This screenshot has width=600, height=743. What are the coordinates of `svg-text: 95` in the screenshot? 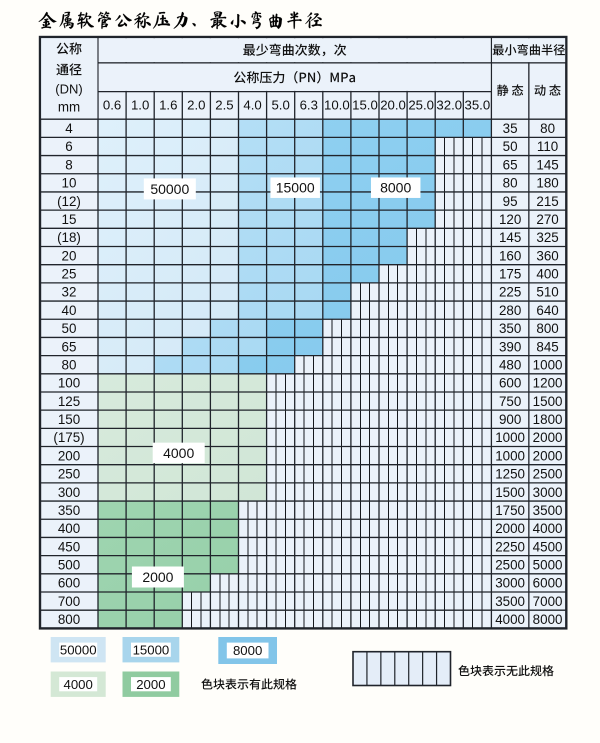 It's located at (510, 201).